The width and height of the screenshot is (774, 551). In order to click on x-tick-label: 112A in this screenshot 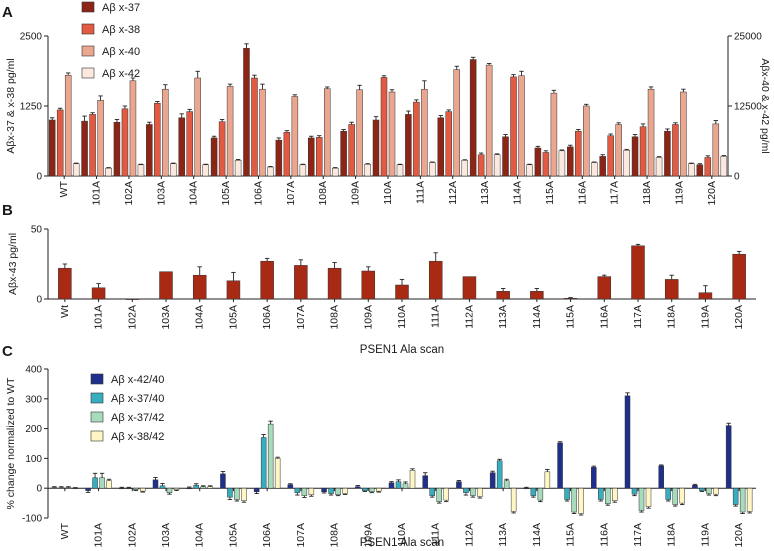, I will do `click(453, 193)`.